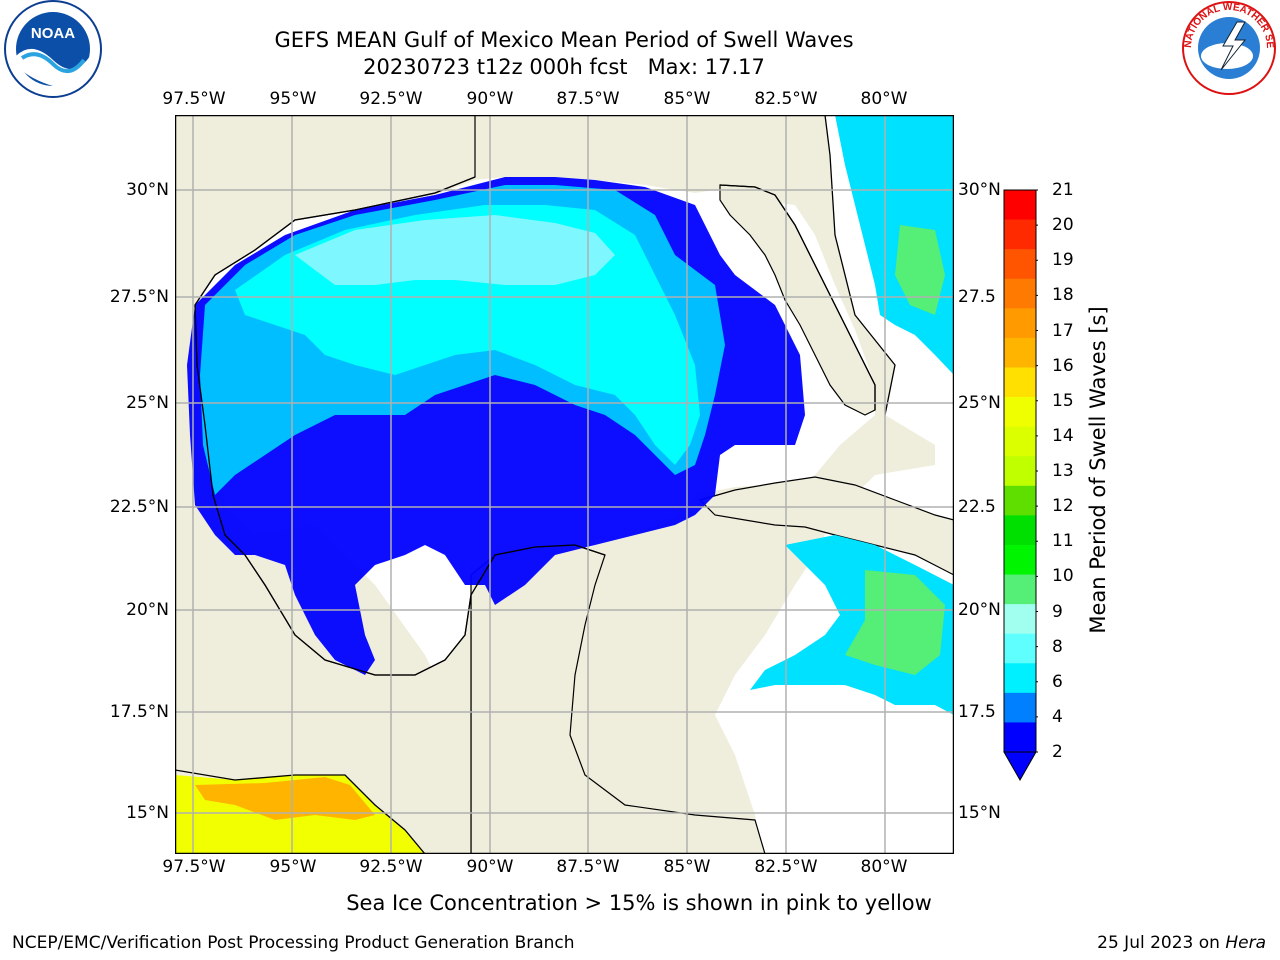 The image size is (1280, 960). Describe the element at coordinates (285, 798) in the screenshot. I see `swell-shade-pacific-orange` at that location.